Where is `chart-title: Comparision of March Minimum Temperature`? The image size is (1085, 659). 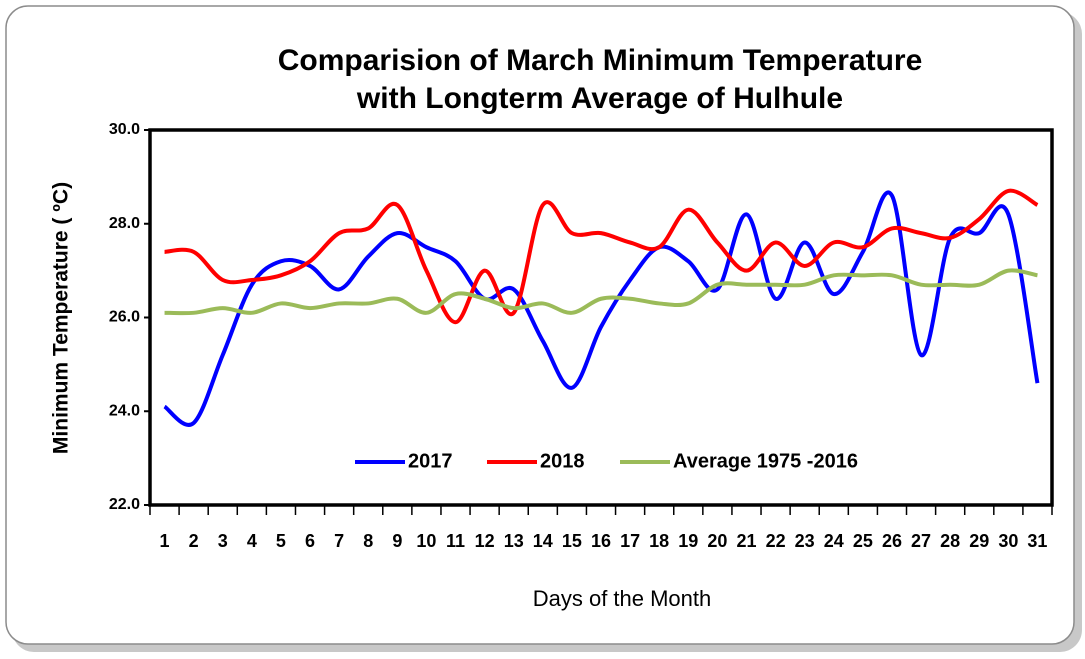
chart-title: Comparision of March Minimum Temperature is located at coordinates (600, 60).